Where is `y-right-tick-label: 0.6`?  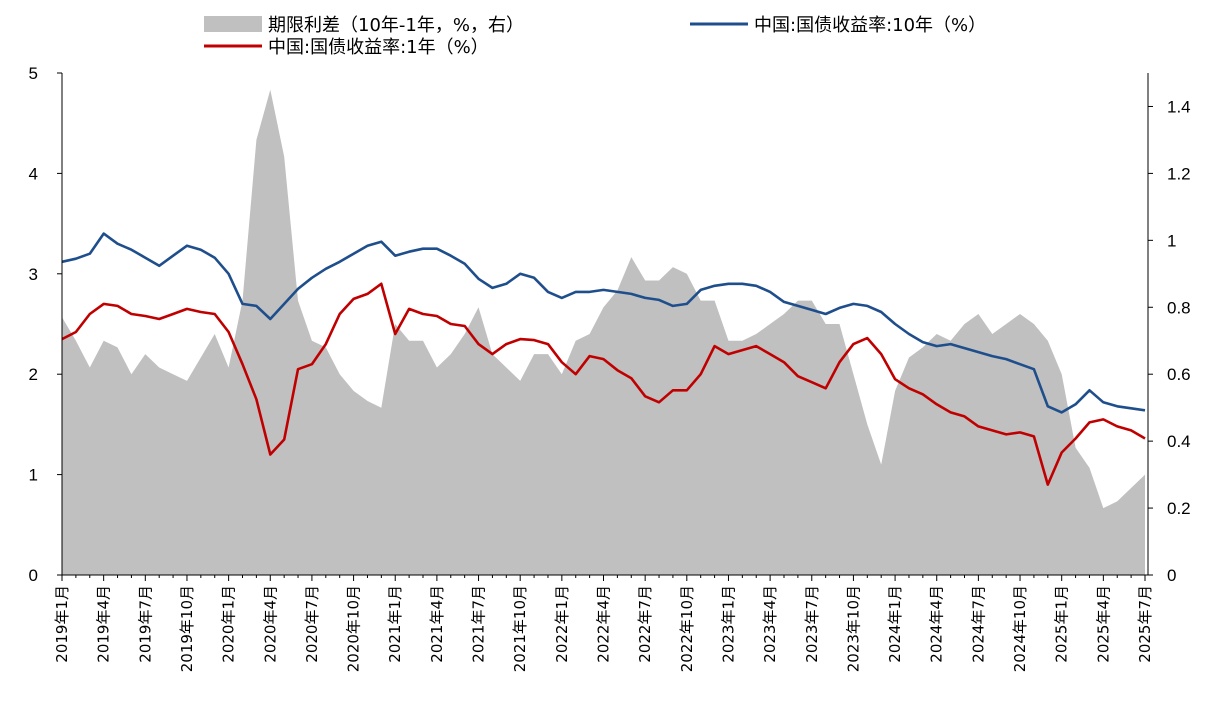
y-right-tick-label: 0.6 is located at coordinates (1179, 374).